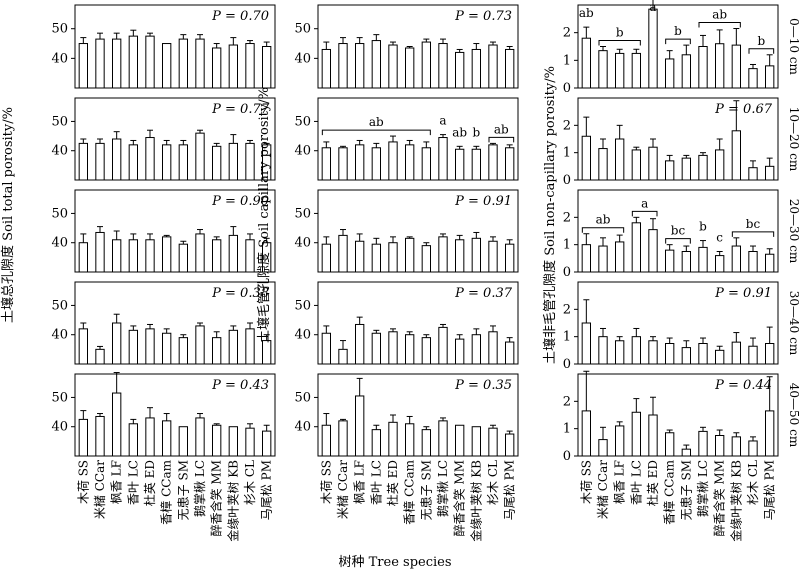  I want to click on panel-capillary-3: 40 50 P = 0.91, so click(406, 231).